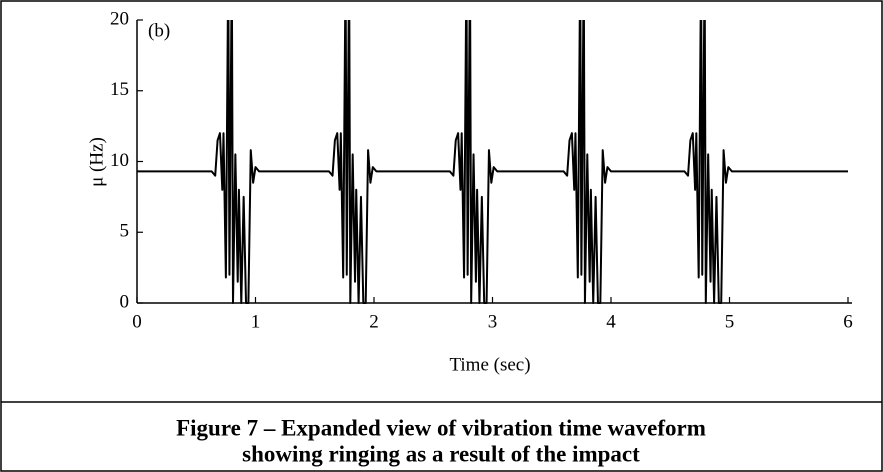 The width and height of the screenshot is (883, 472). What do you see at coordinates (730, 321) in the screenshot?
I see `x-tick-label: 5` at bounding box center [730, 321].